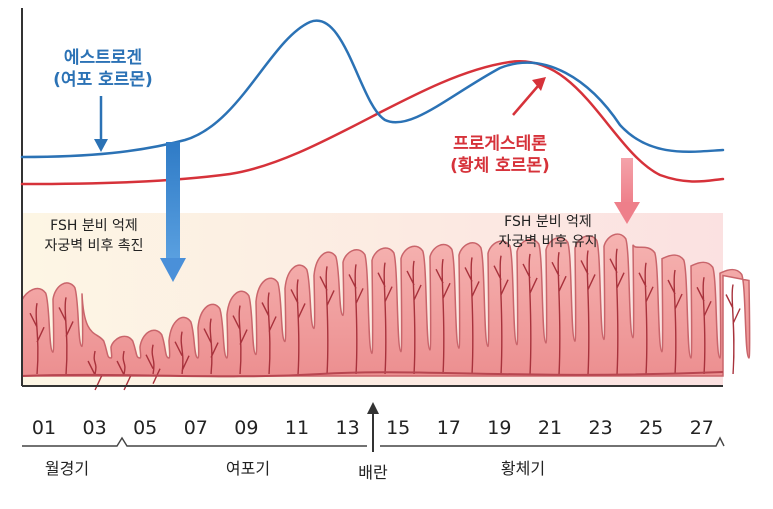 This screenshot has height=509, width=773. Describe the element at coordinates (500, 166) in the screenshot. I see `progesterone-sublabel: (황체 호르몬)` at that location.